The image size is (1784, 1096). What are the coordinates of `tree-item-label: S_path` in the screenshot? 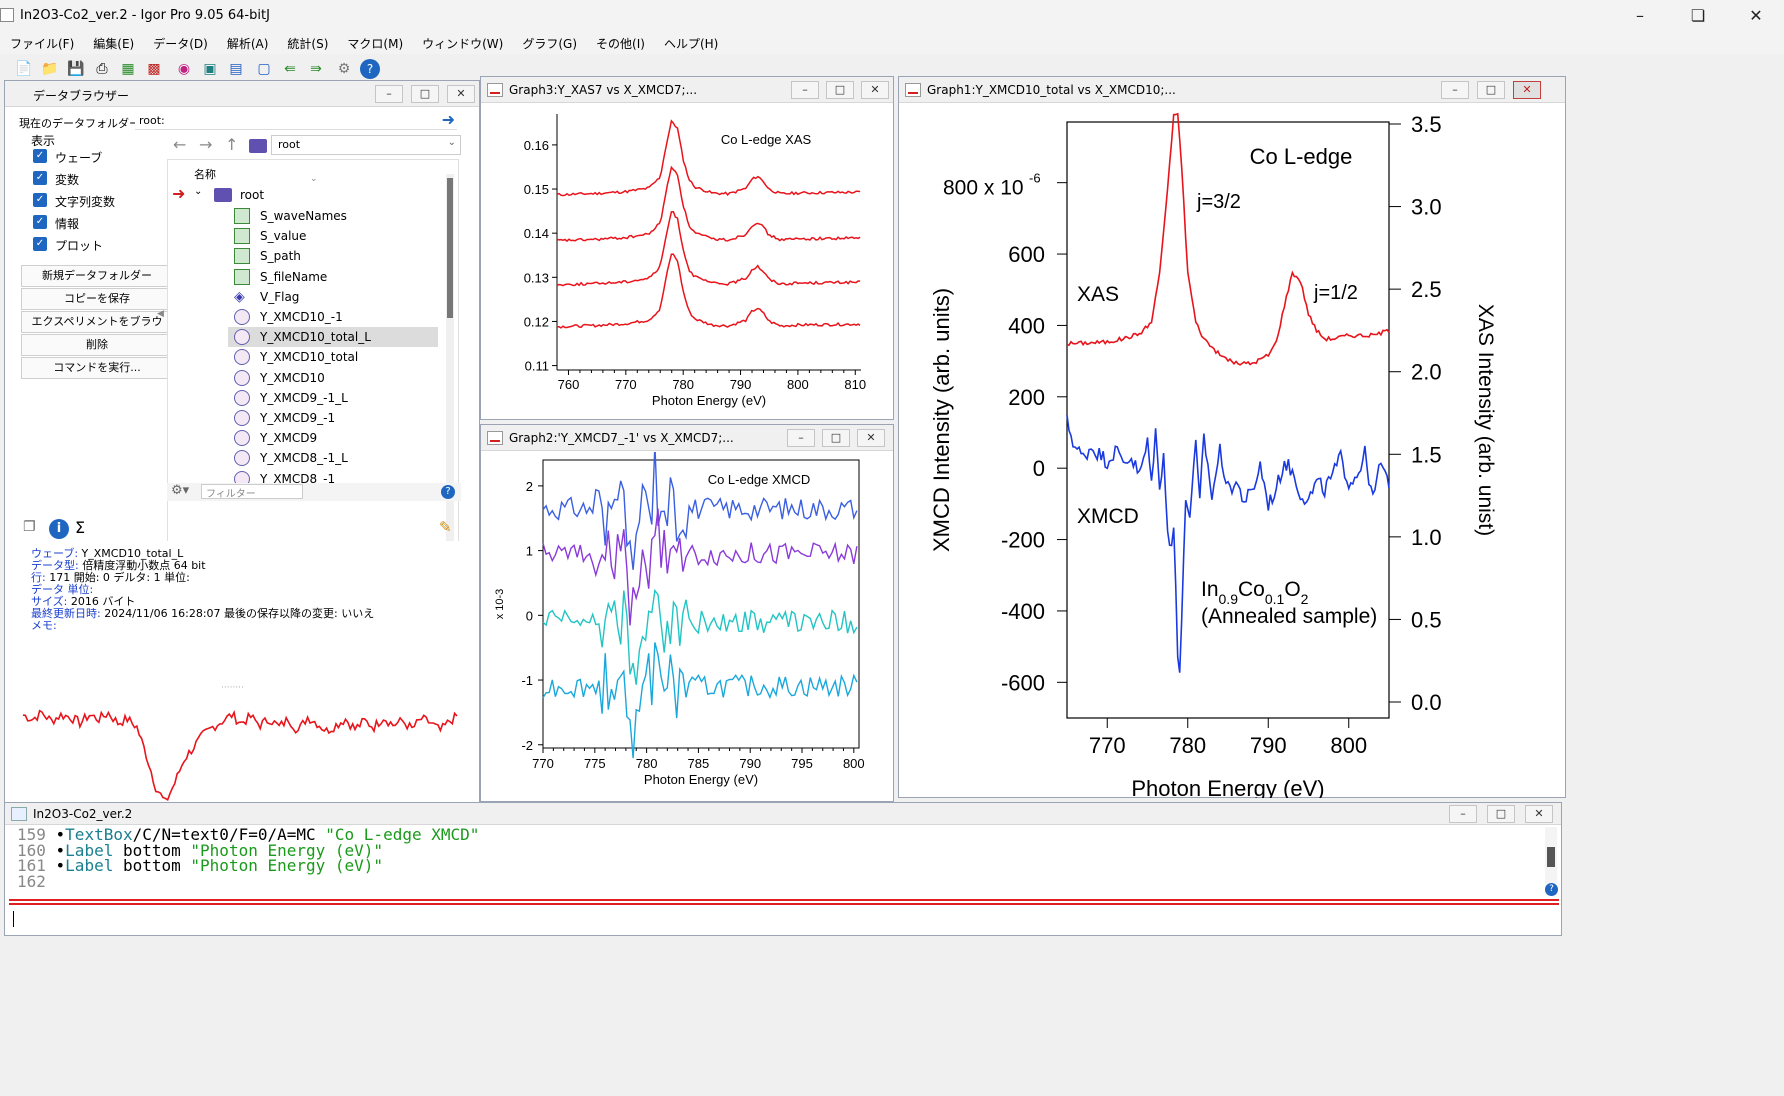 It's located at (280, 256).